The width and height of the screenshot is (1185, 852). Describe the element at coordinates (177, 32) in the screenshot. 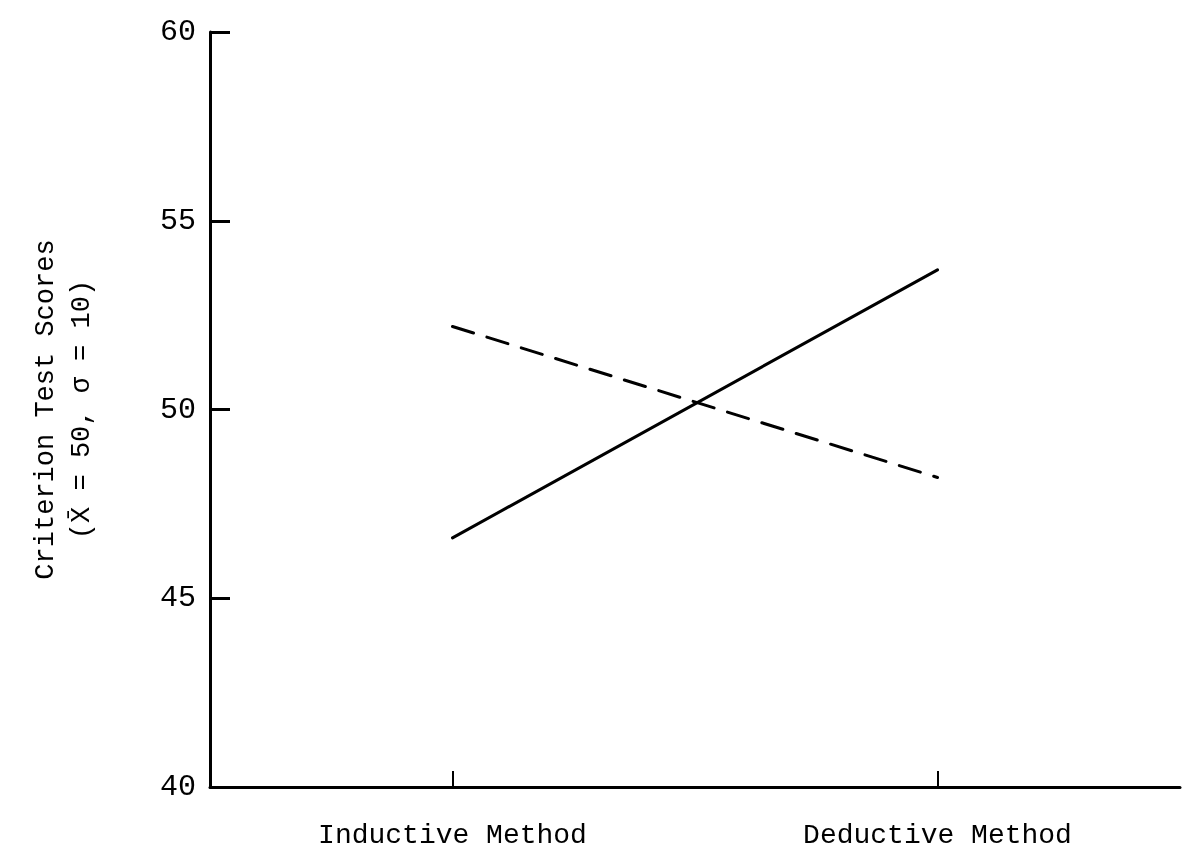

I see `y-tick-label: 60` at that location.